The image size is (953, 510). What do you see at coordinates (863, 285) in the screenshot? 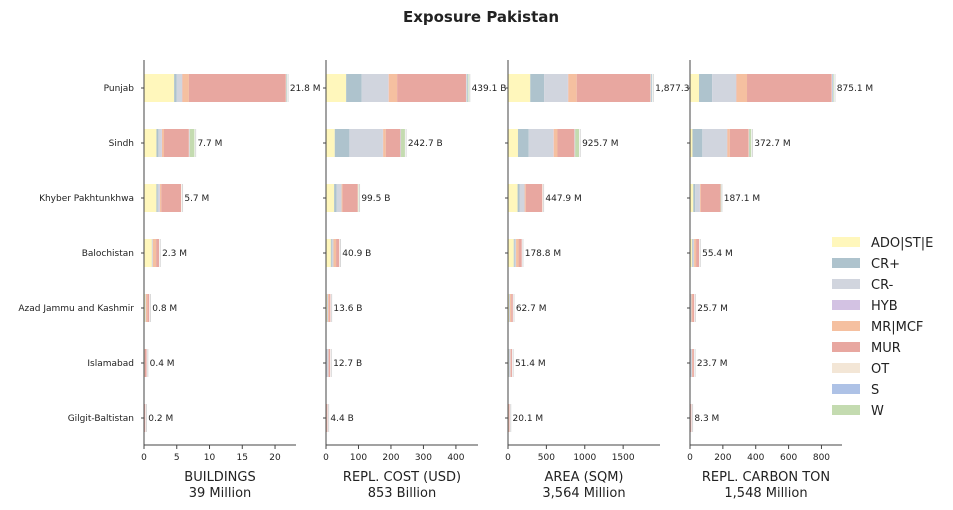
I see `legend-item: CR-` at bounding box center [863, 285].